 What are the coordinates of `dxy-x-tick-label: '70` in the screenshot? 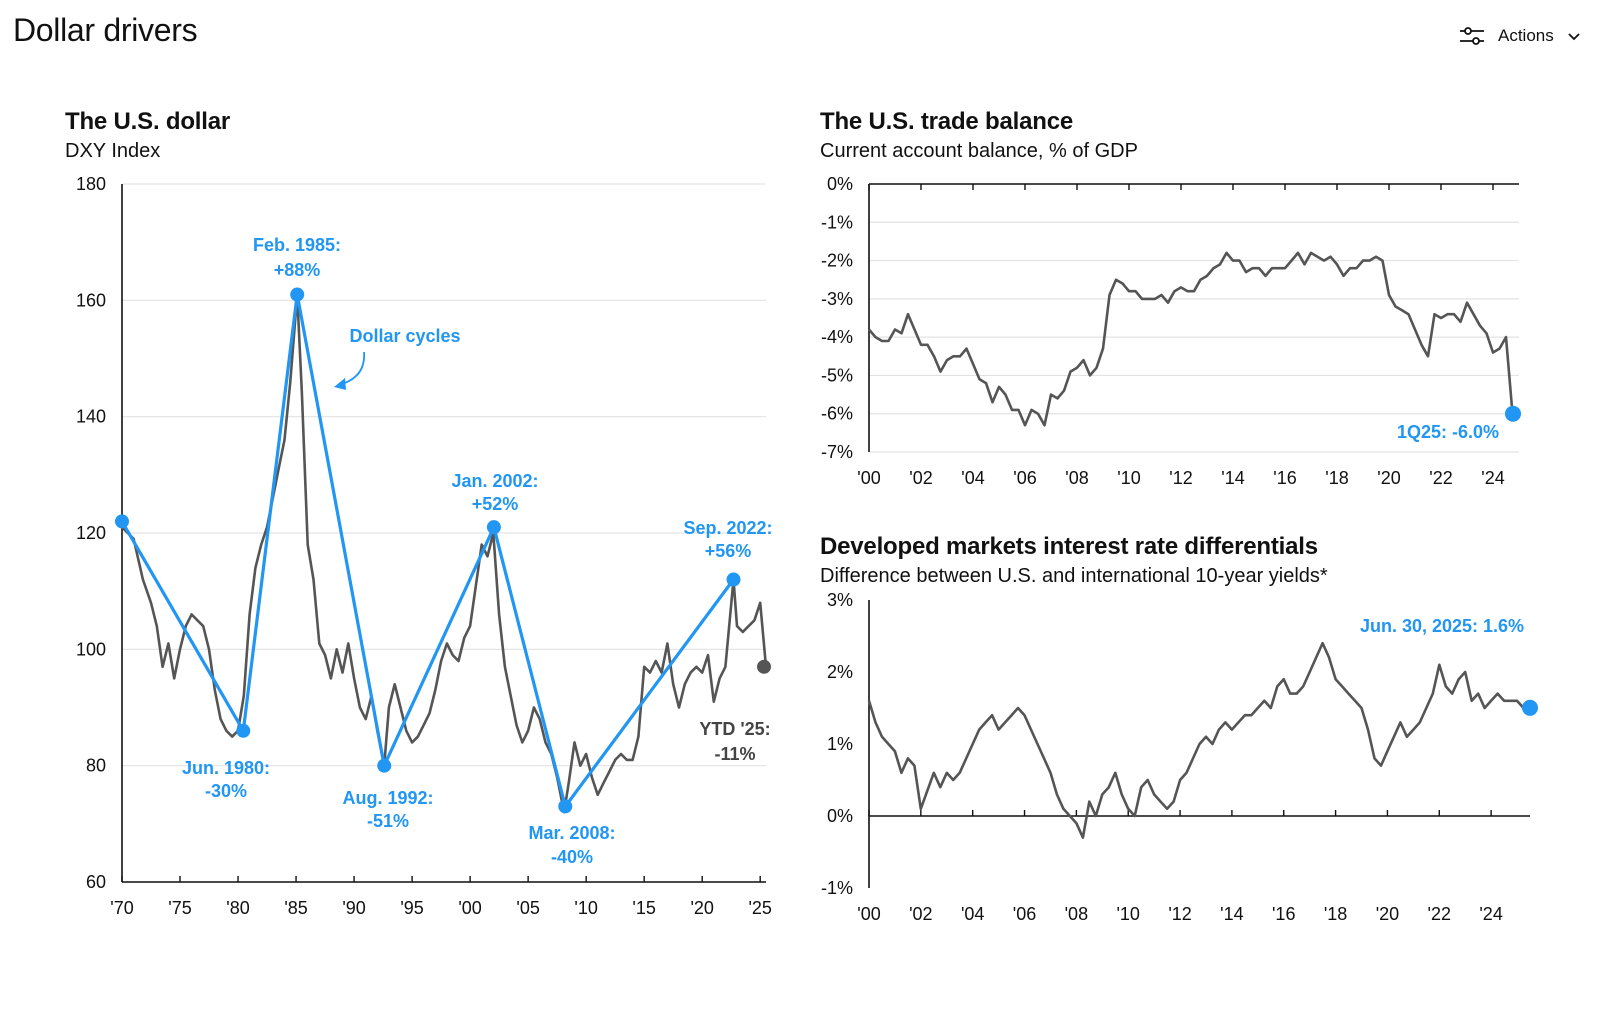 It's located at (121, 908).